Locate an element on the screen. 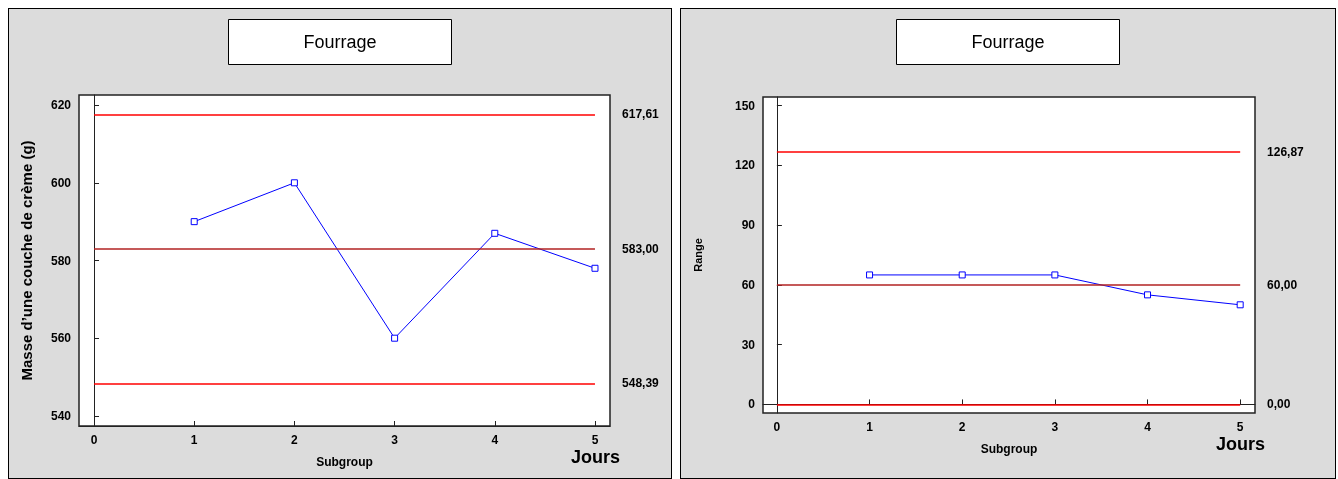  ref-line-label: 0,00 is located at coordinates (1279, 404).